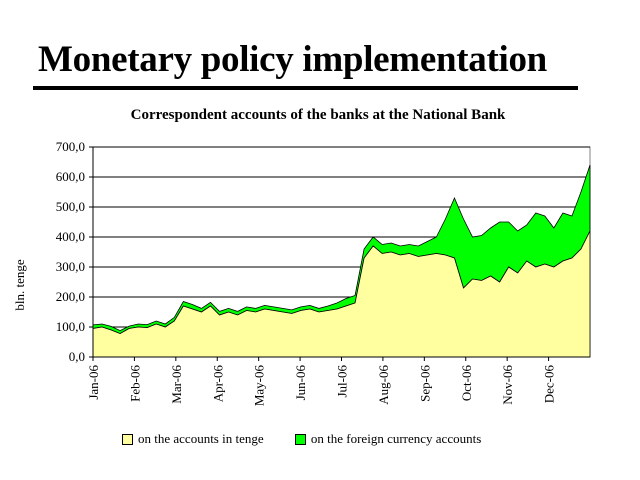  Describe the element at coordinates (70, 266) in the screenshot. I see `y-tick-label: 300,0` at that location.